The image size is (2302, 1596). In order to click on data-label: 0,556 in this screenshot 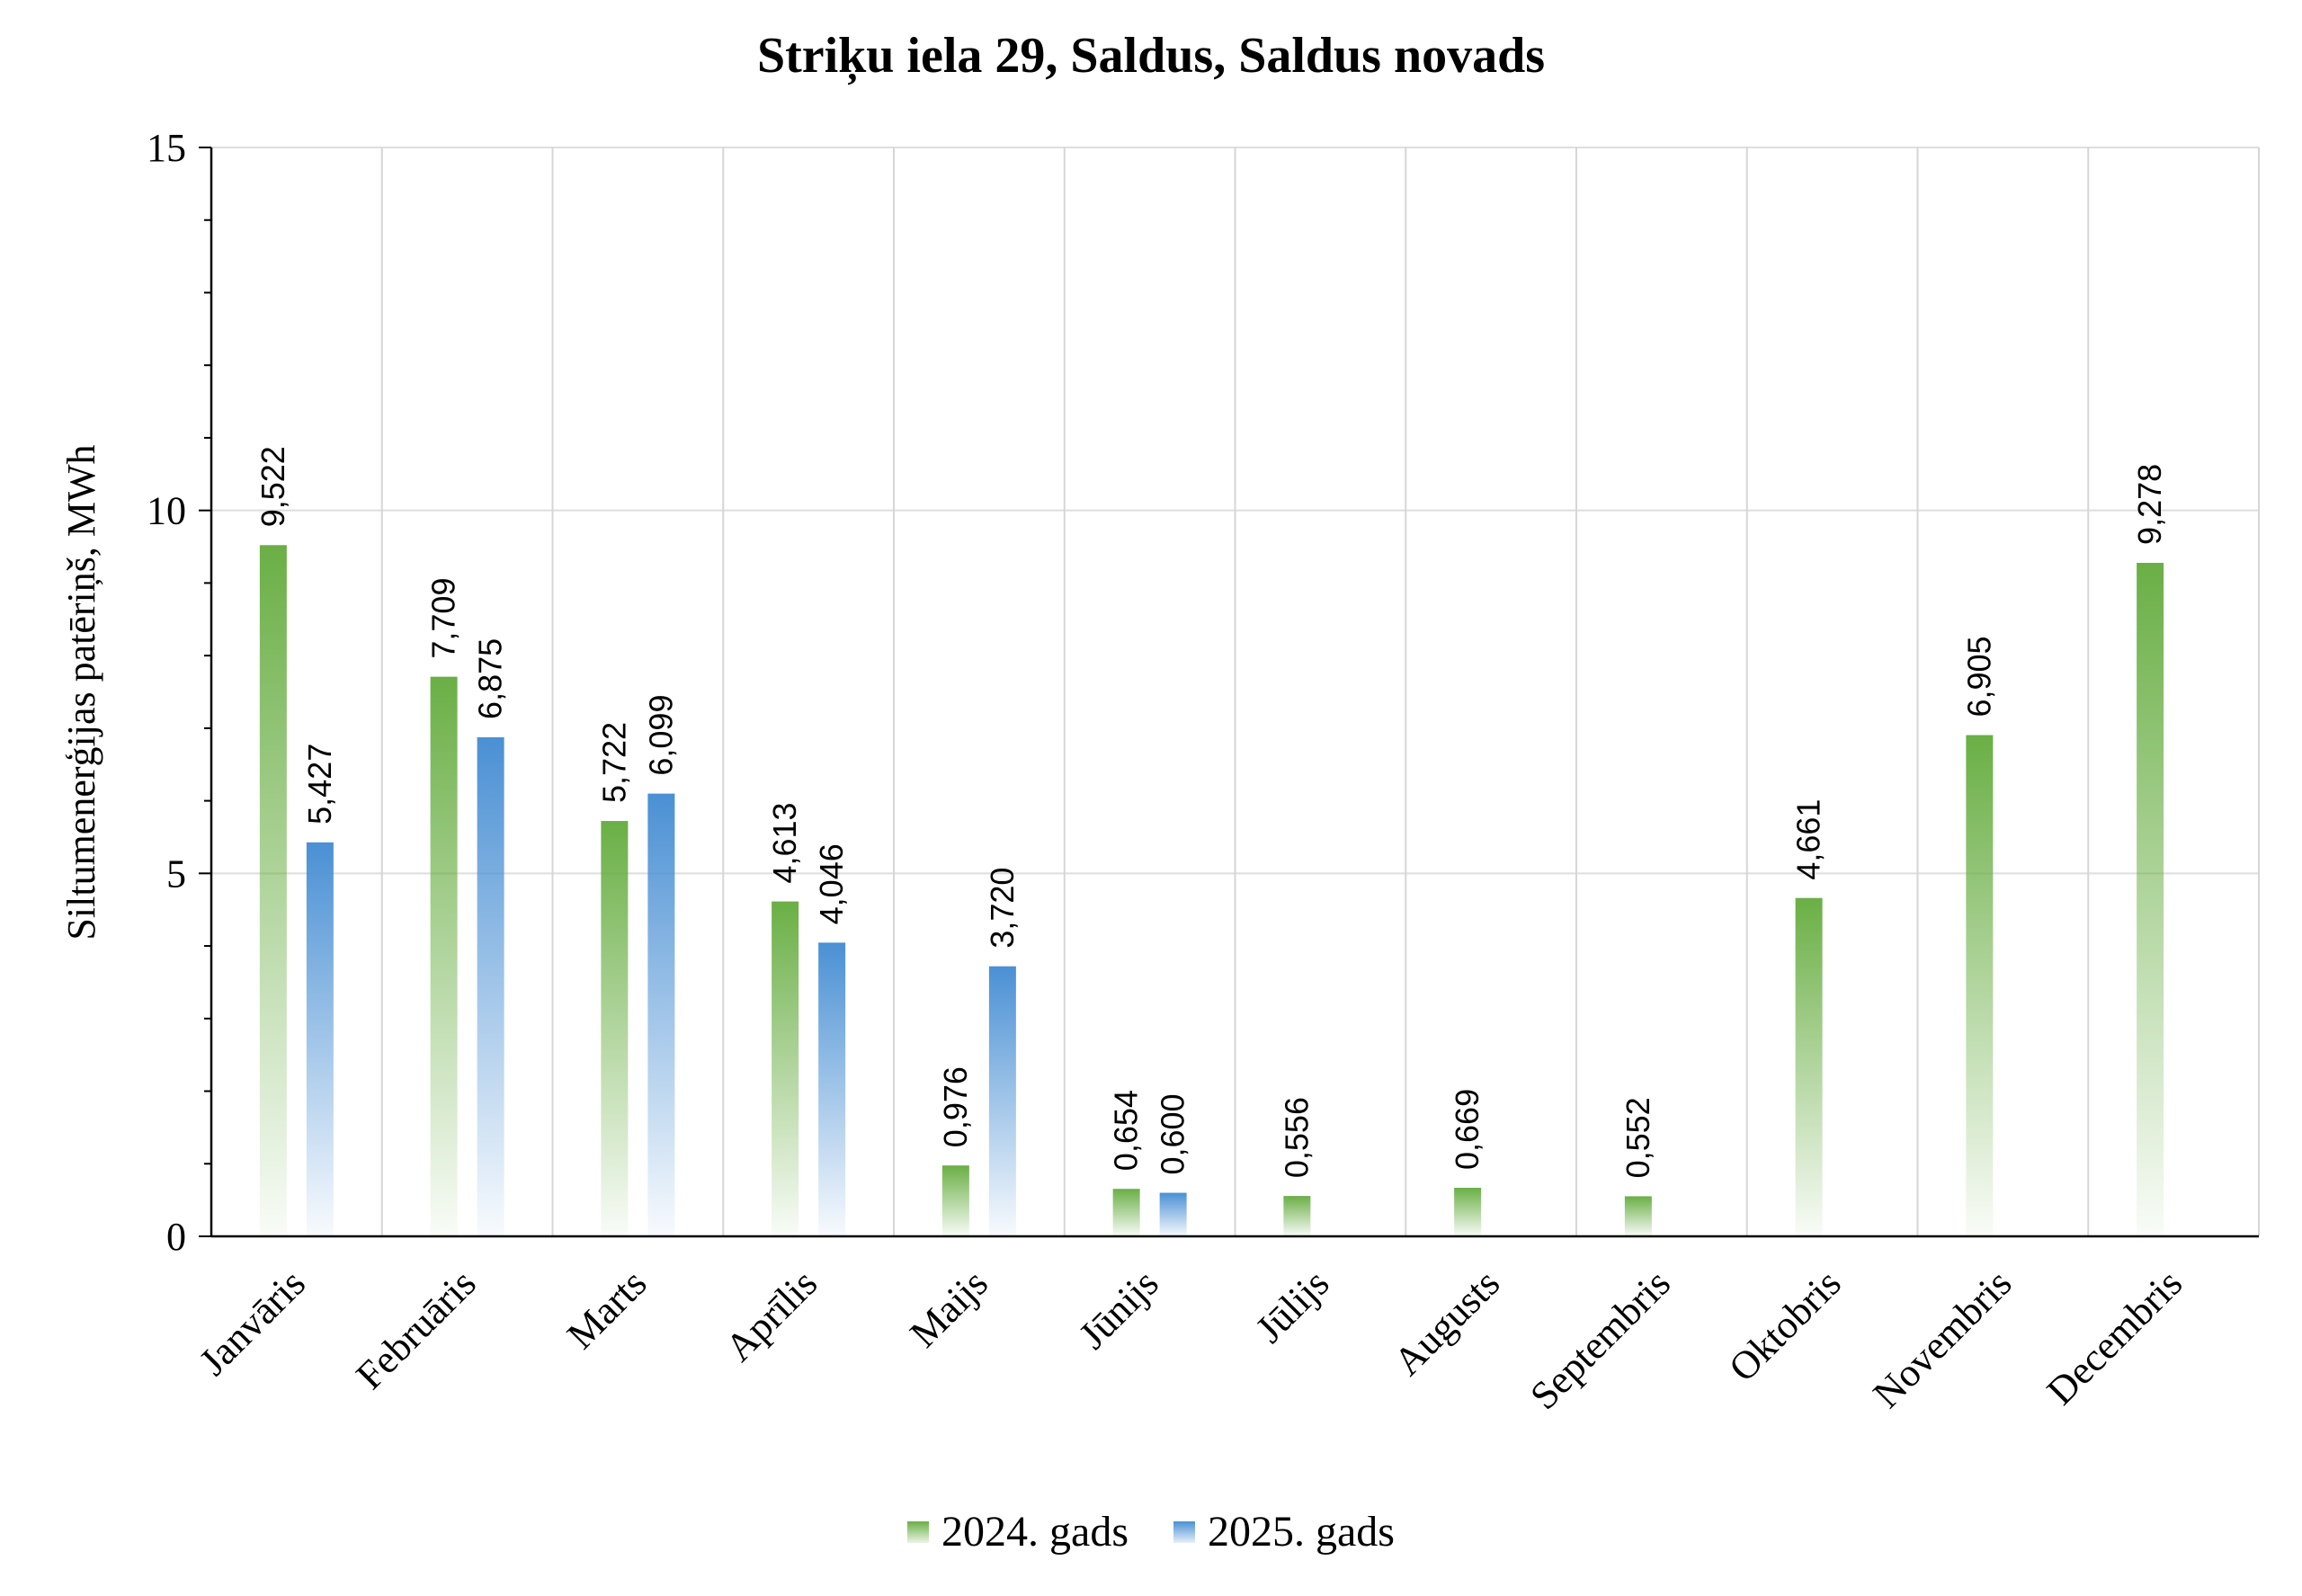, I will do `click(1296, 1137)`.